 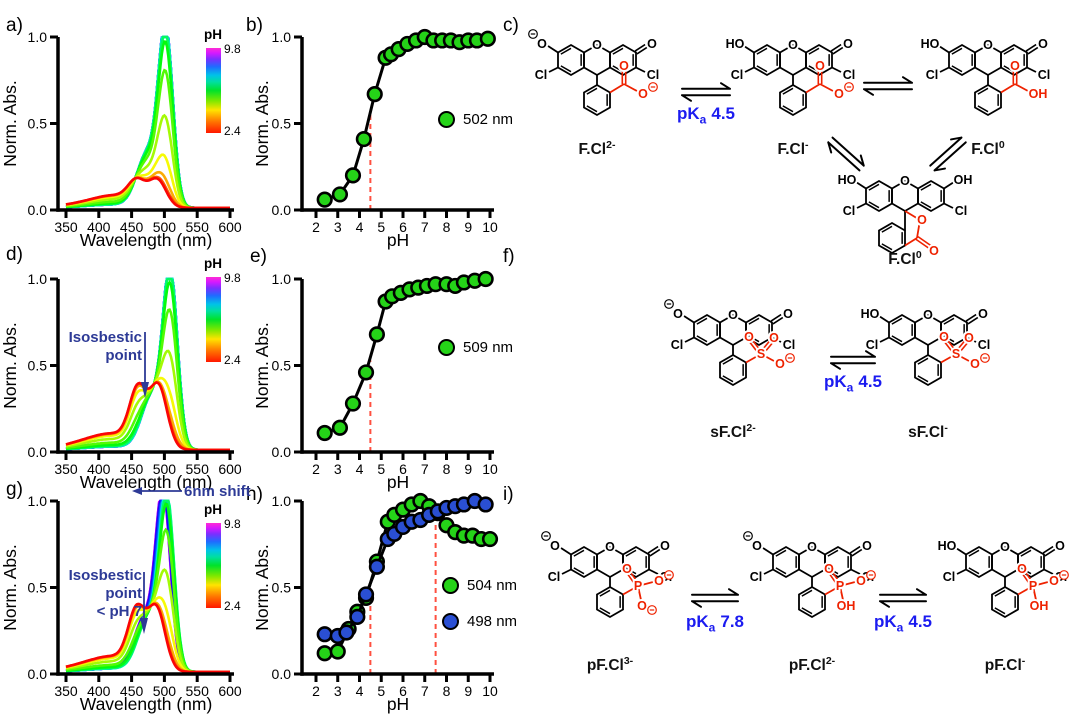 What do you see at coordinates (360, 469) in the screenshot?
I see `svg-text: 4` at bounding box center [360, 469].